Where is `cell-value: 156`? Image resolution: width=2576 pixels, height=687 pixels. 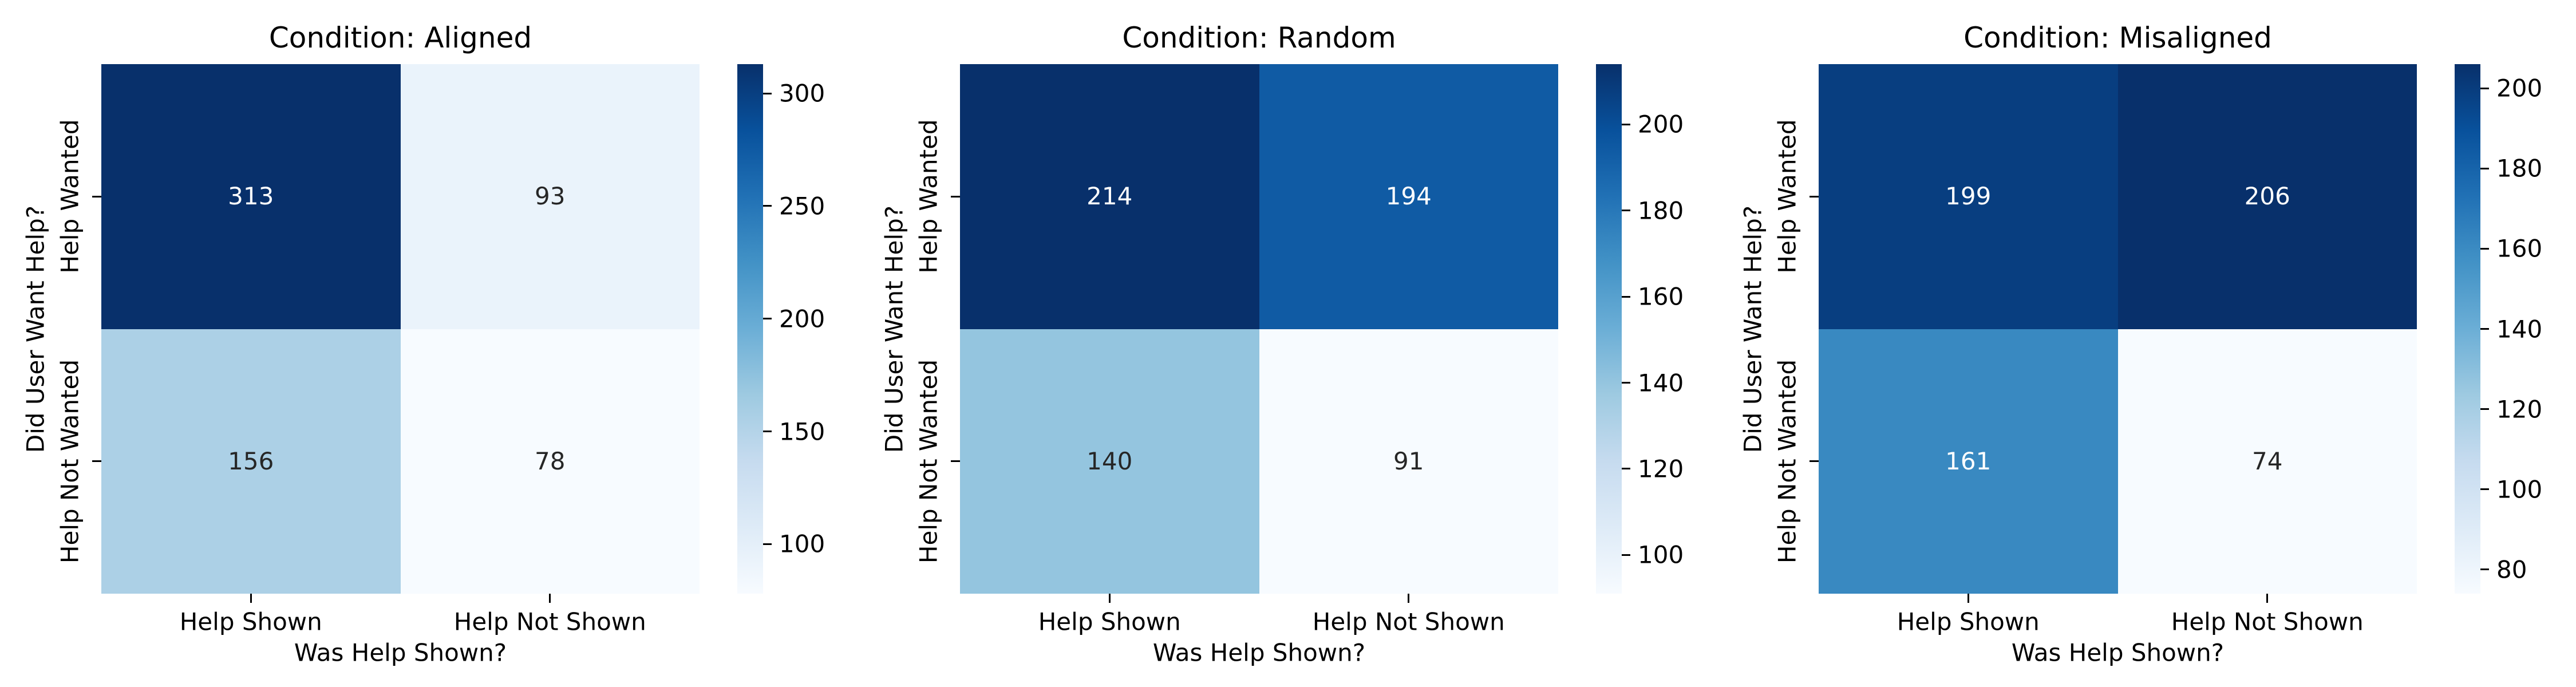
cell-value: 156 is located at coordinates (251, 461).